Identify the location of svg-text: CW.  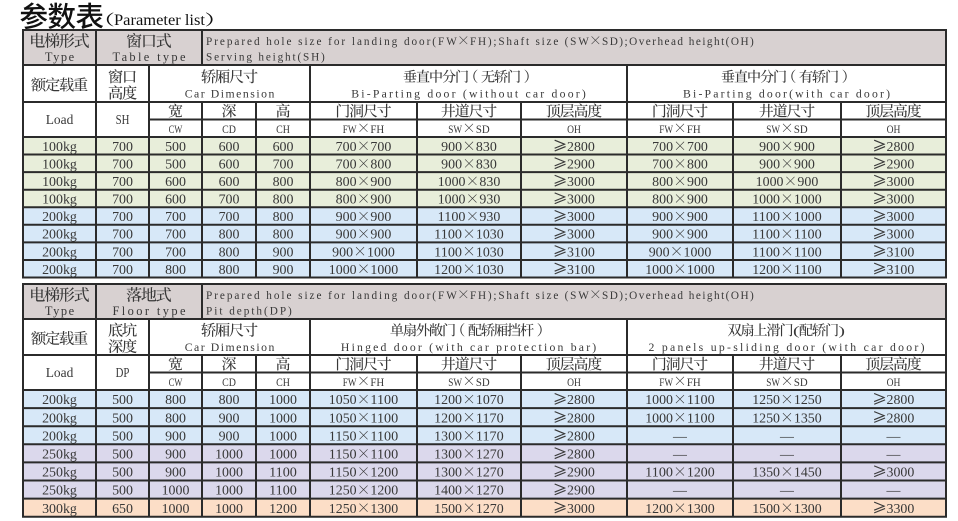
(176, 129).